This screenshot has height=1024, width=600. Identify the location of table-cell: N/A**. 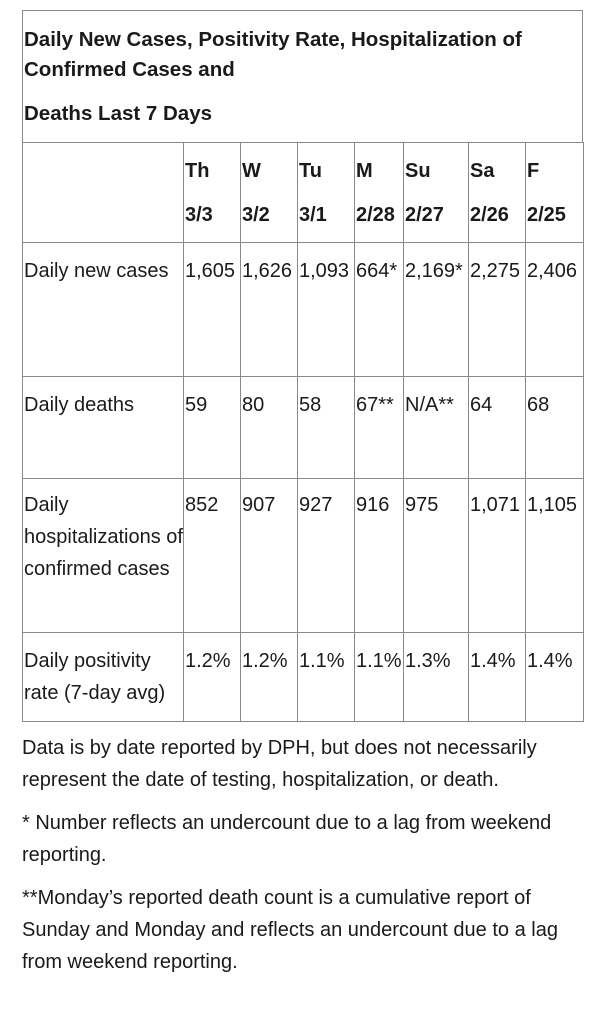
(436, 427).